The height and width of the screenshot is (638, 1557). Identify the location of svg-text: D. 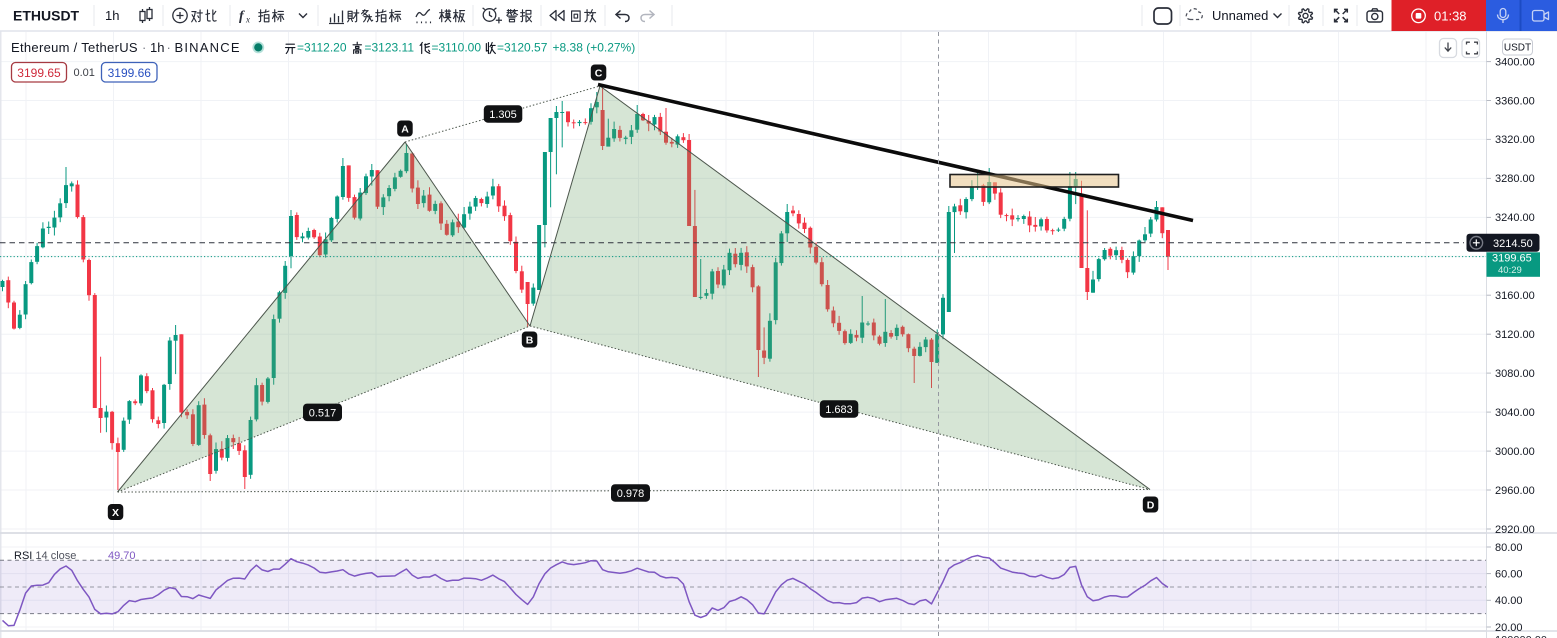
(1151, 505).